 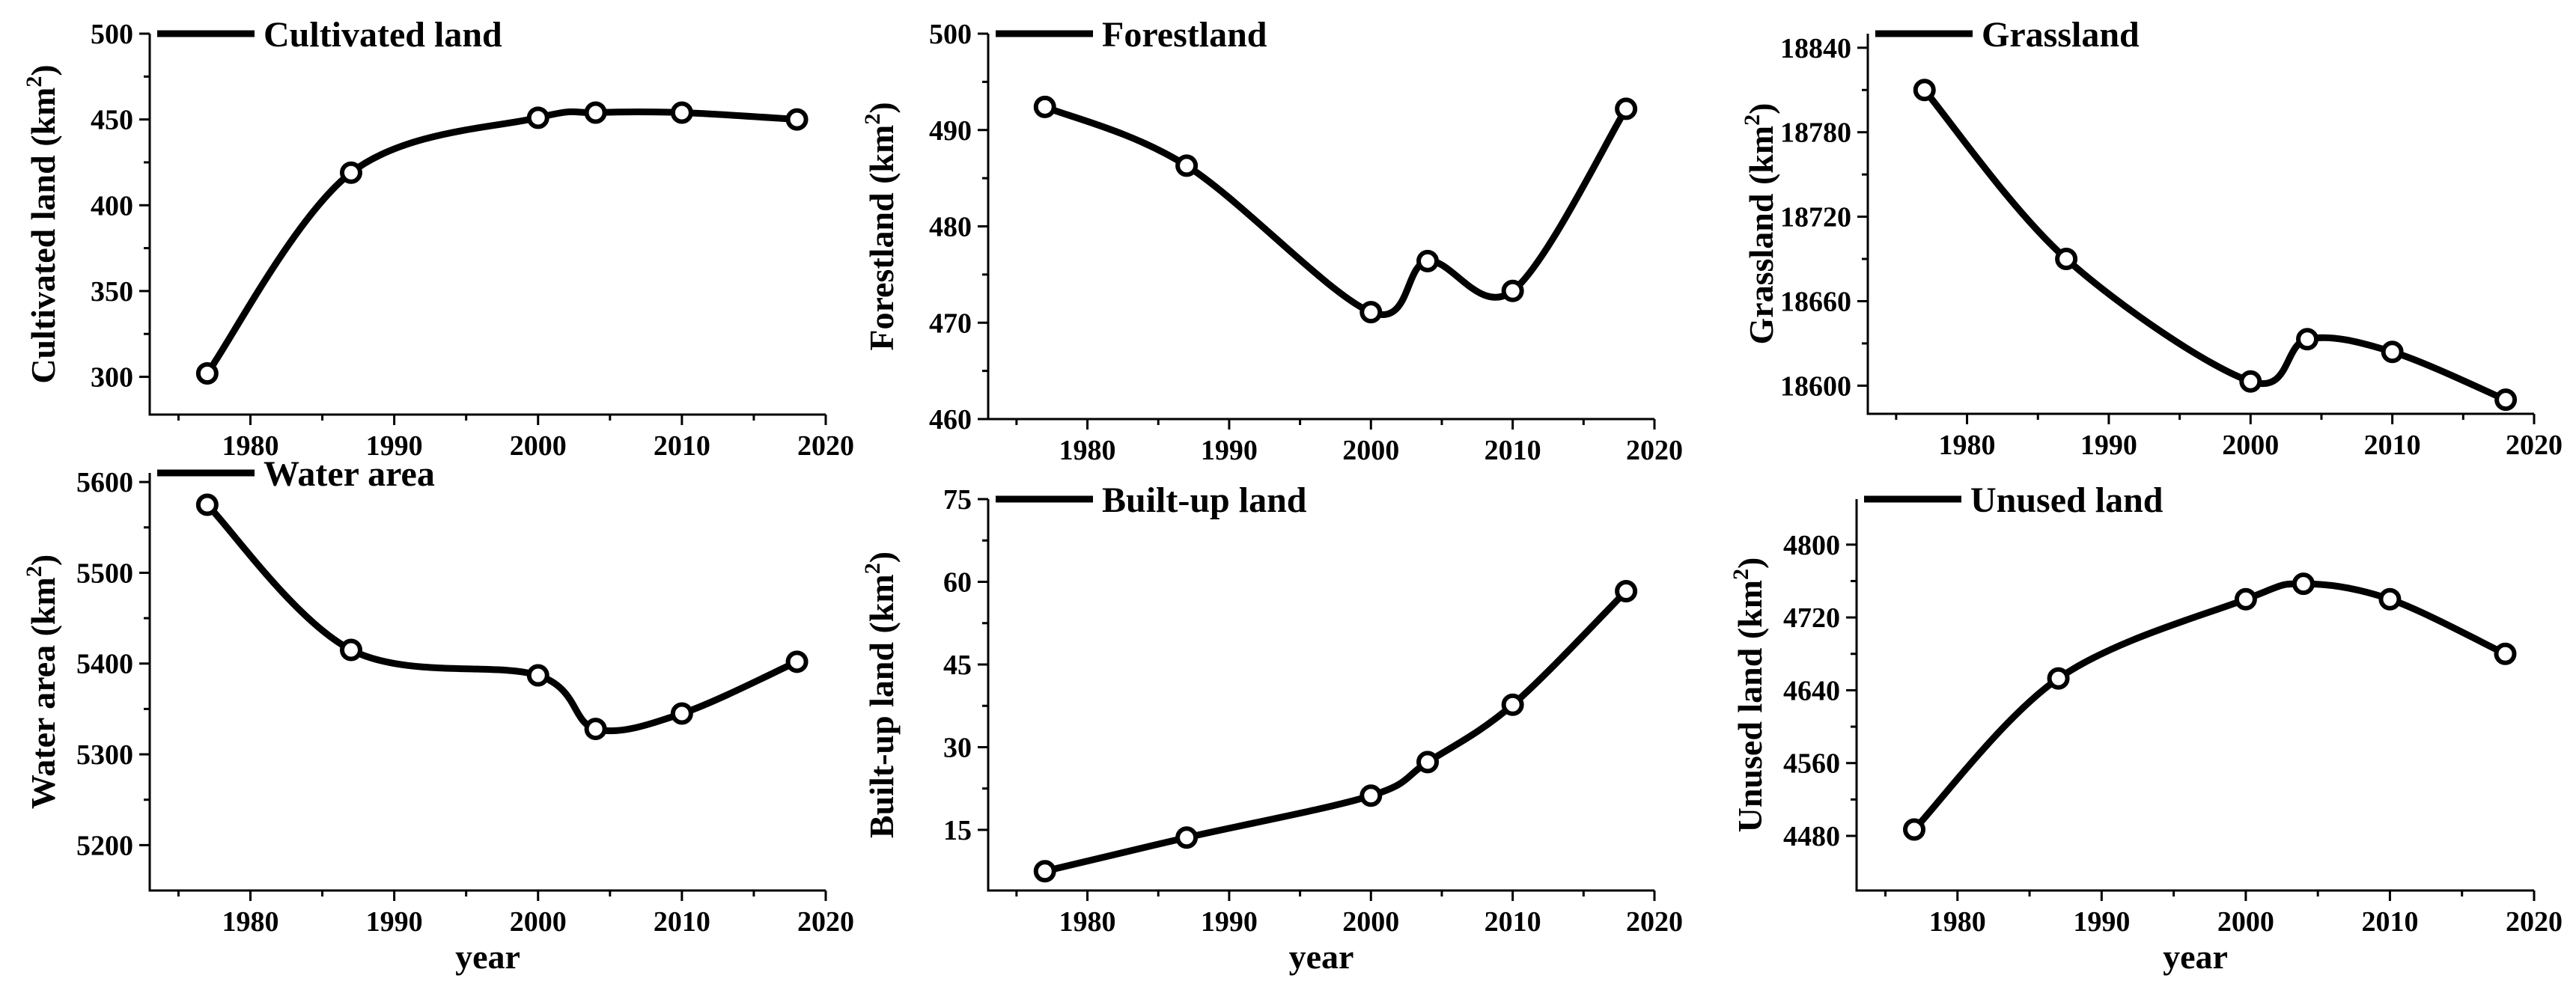 I want to click on water-area-y-axis-title-superscript: 2, so click(x=34, y=571).